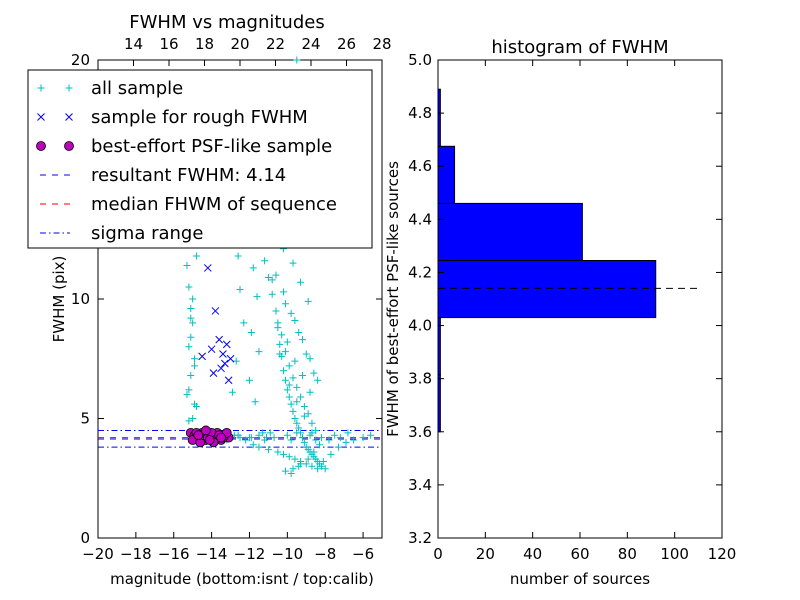  Describe the element at coordinates (239, 44) in the screenshot. I see `scatter-top-tick-label: 20` at that location.